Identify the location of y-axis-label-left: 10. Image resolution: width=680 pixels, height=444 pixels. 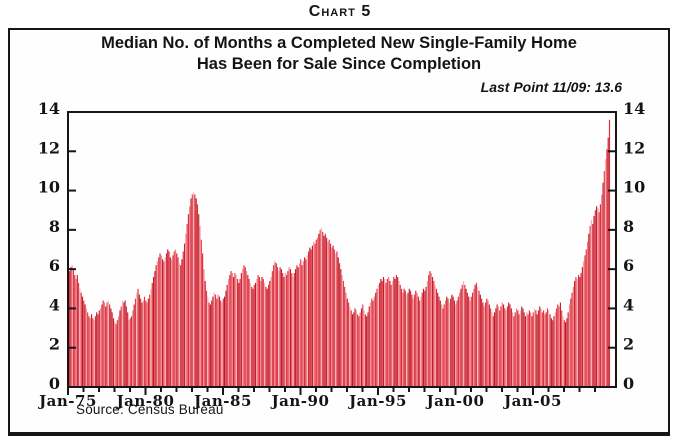
(49, 187).